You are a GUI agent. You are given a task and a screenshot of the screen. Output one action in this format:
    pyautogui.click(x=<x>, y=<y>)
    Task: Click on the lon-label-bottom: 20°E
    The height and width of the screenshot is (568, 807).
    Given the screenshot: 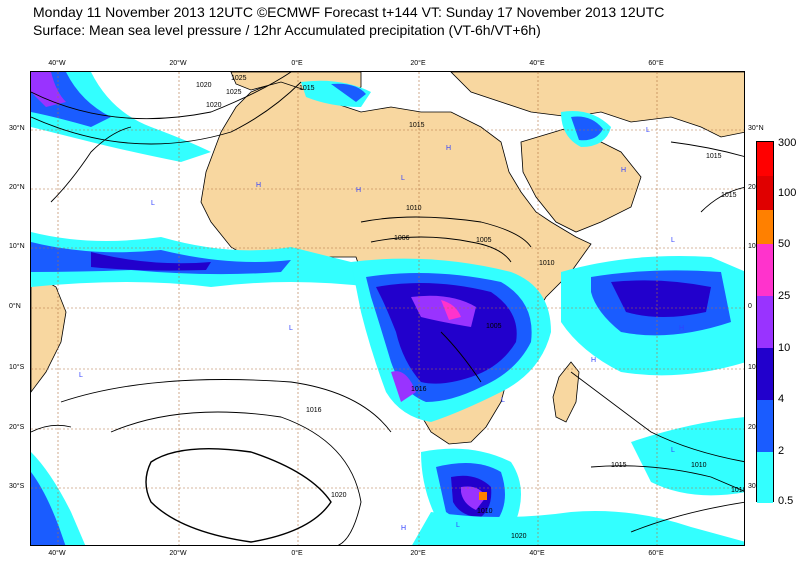 What is the action you would take?
    pyautogui.click(x=418, y=553)
    